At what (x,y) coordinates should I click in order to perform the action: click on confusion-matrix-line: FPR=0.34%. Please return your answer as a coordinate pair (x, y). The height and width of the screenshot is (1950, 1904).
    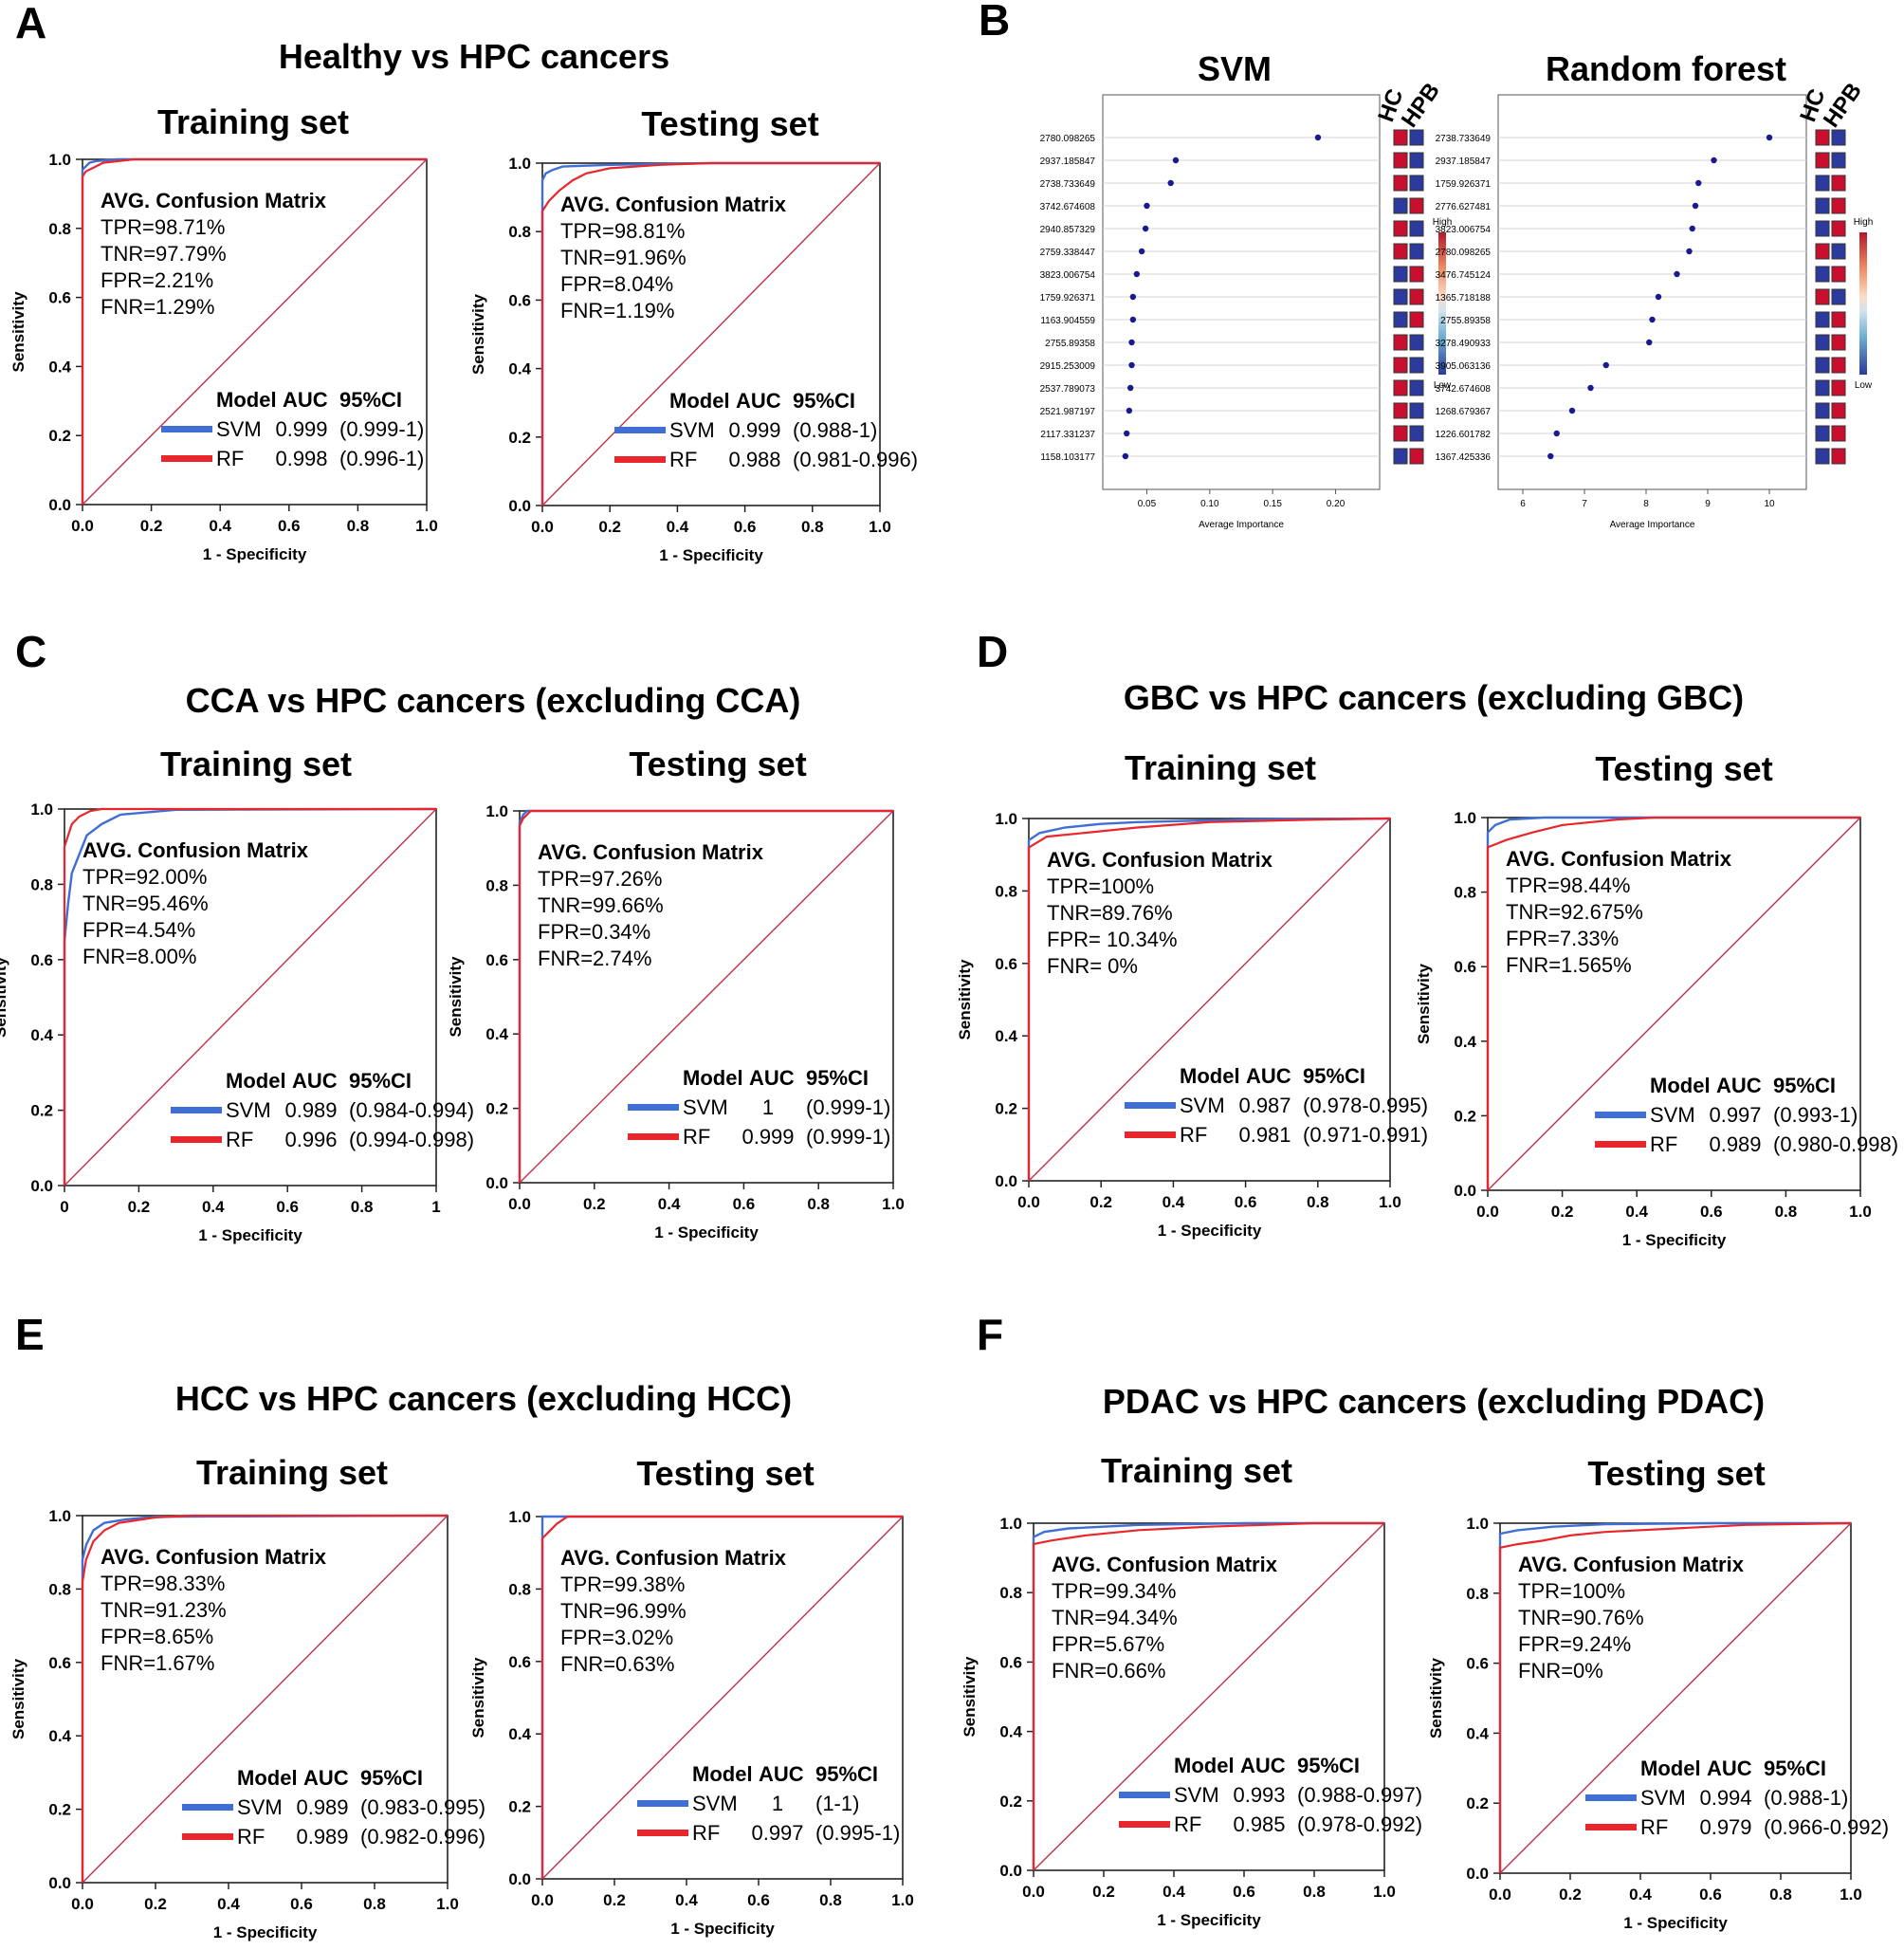
    Looking at the image, I should click on (594, 932).